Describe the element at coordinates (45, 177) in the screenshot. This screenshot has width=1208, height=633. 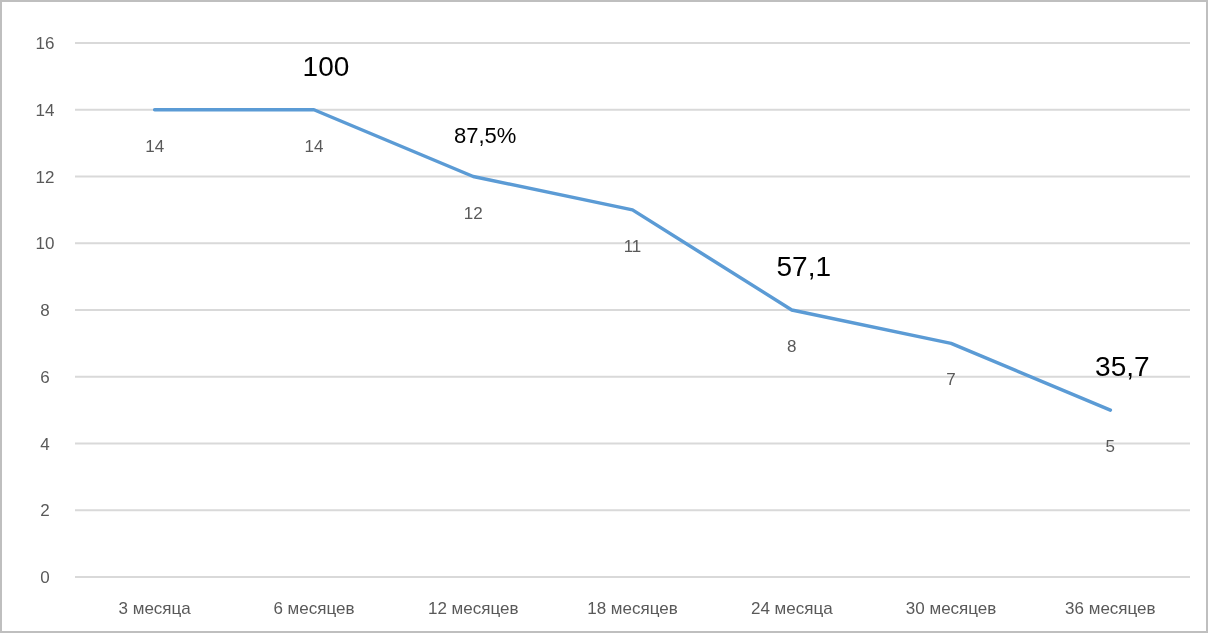
I see `y-tick-label: 12` at that location.